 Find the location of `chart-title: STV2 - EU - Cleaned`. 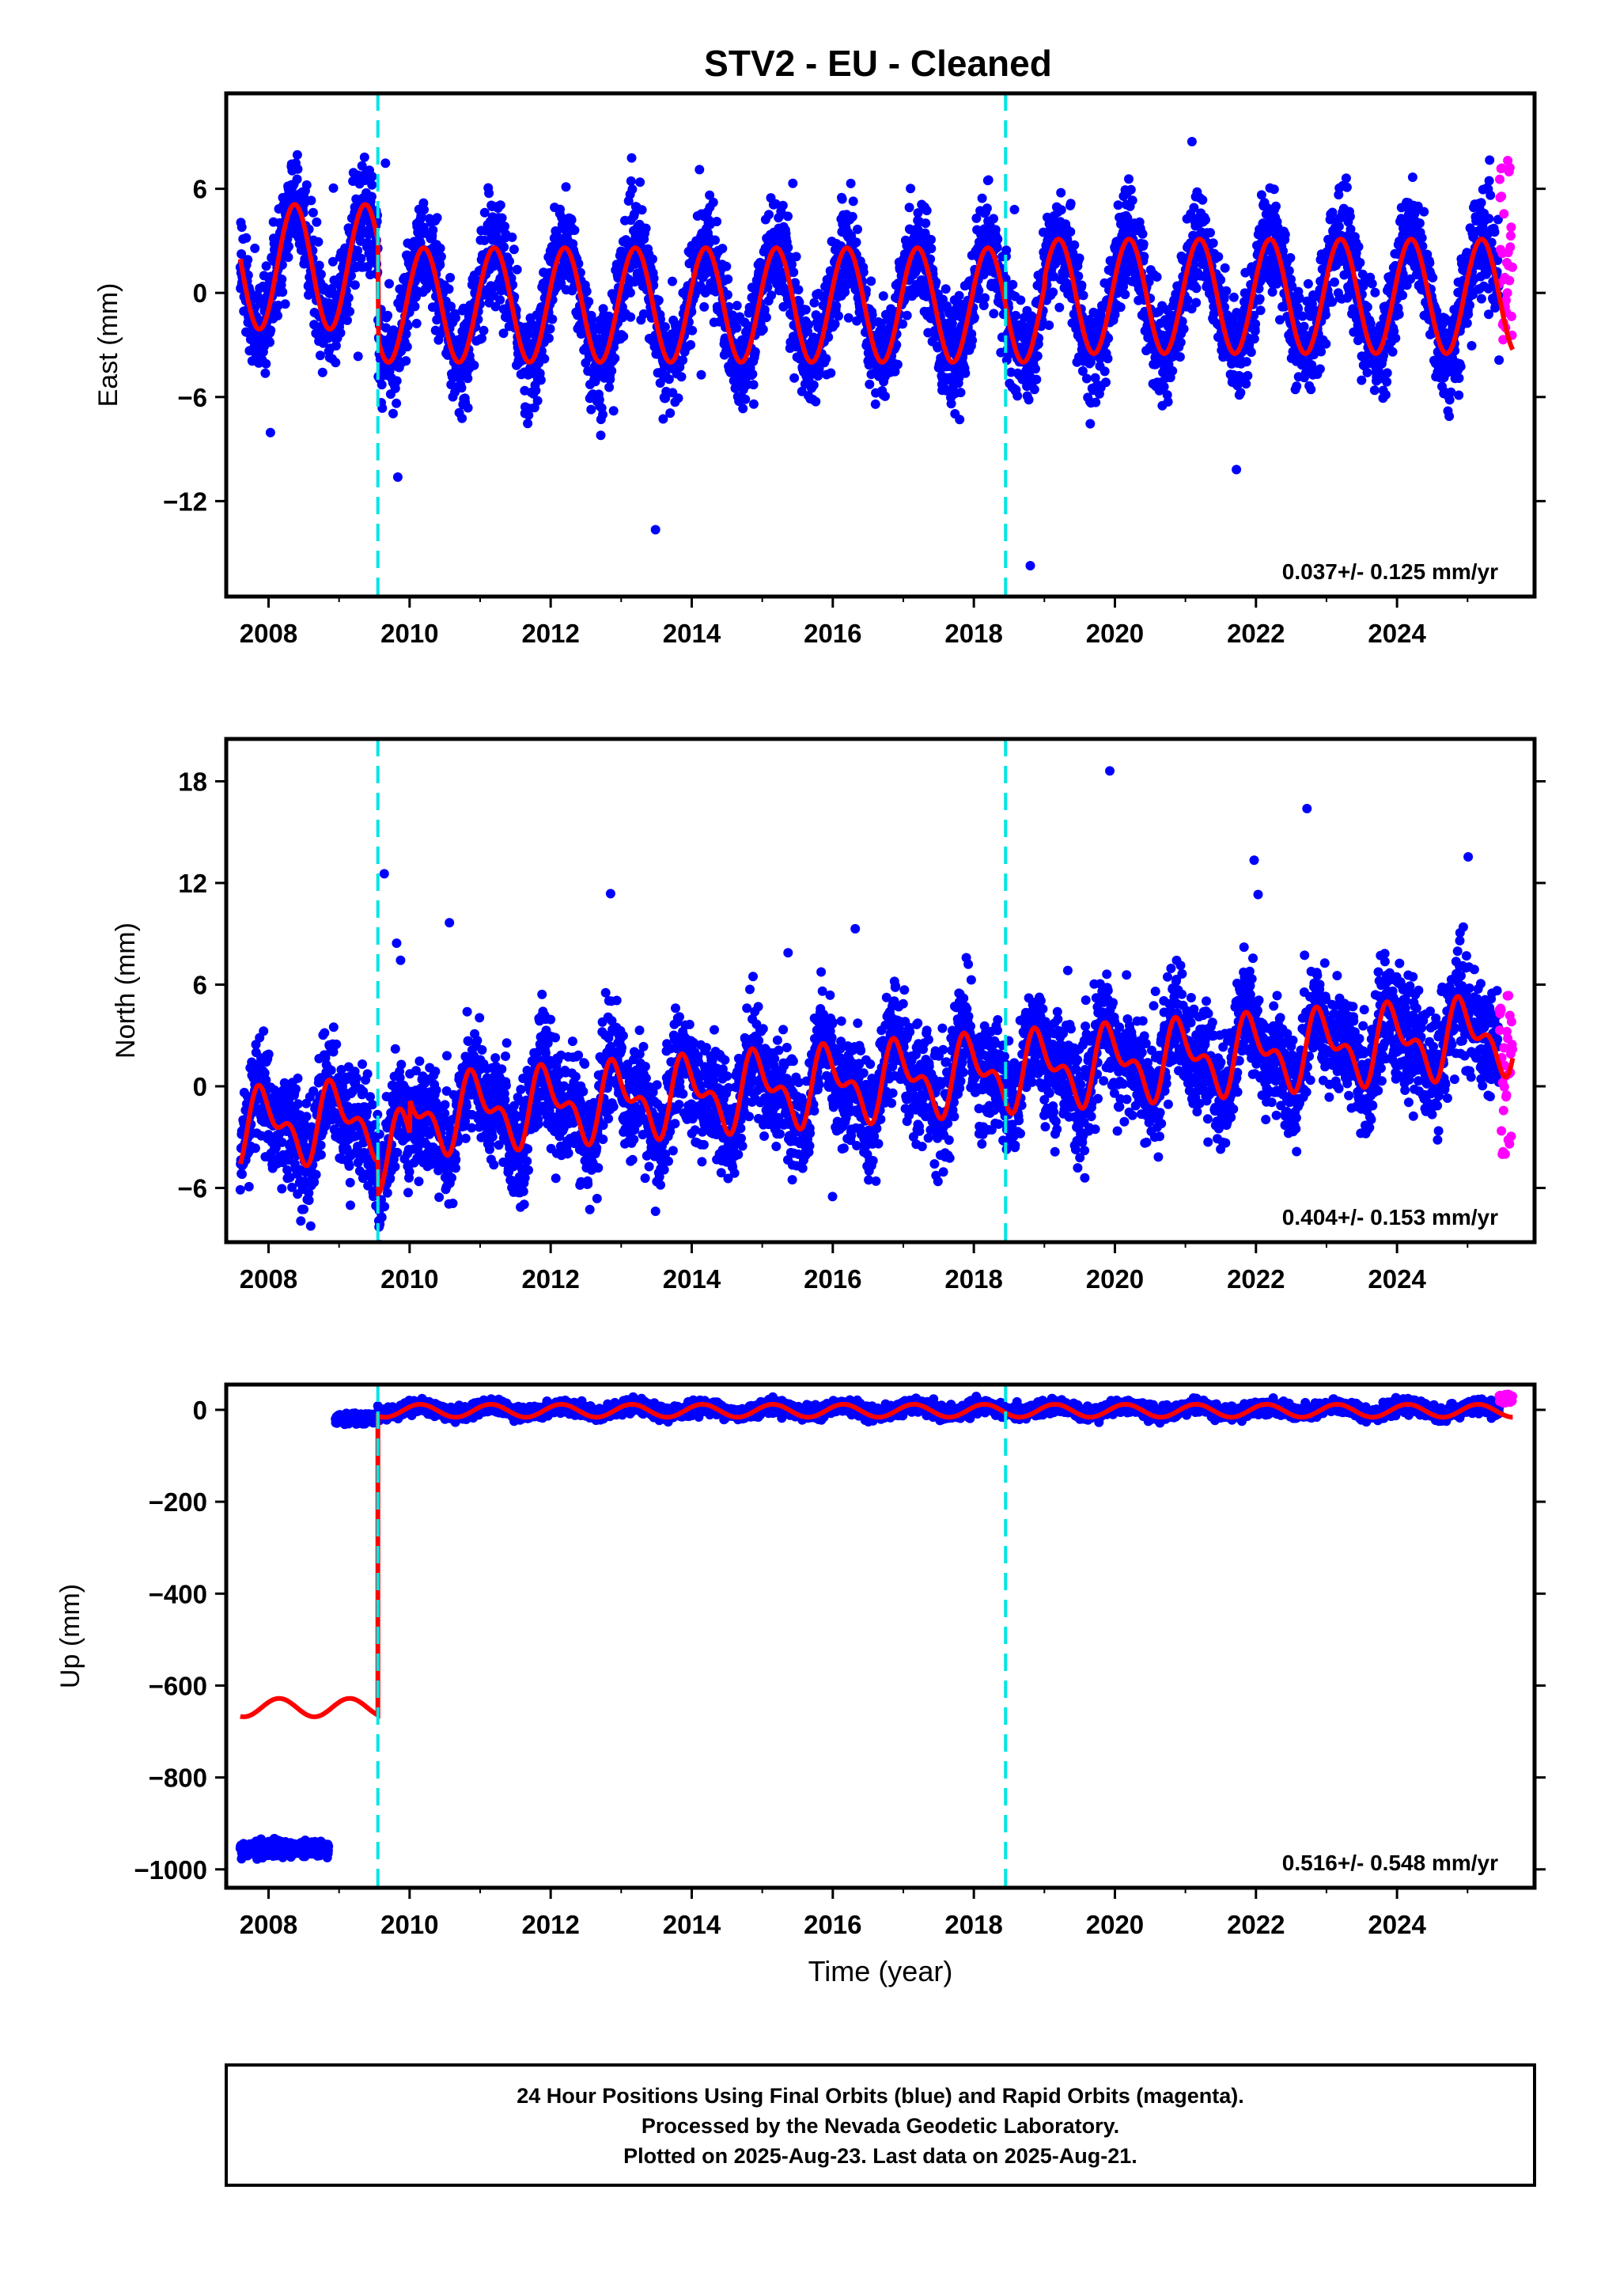

chart-title: STV2 - EU - Cleaned is located at coordinates (878, 64).